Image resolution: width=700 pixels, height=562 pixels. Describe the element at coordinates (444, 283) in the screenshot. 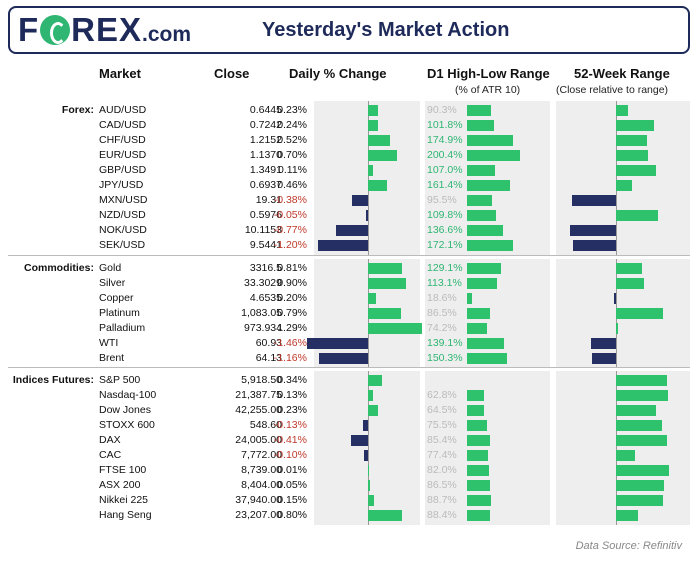

I see `range-value: 113.1%` at that location.